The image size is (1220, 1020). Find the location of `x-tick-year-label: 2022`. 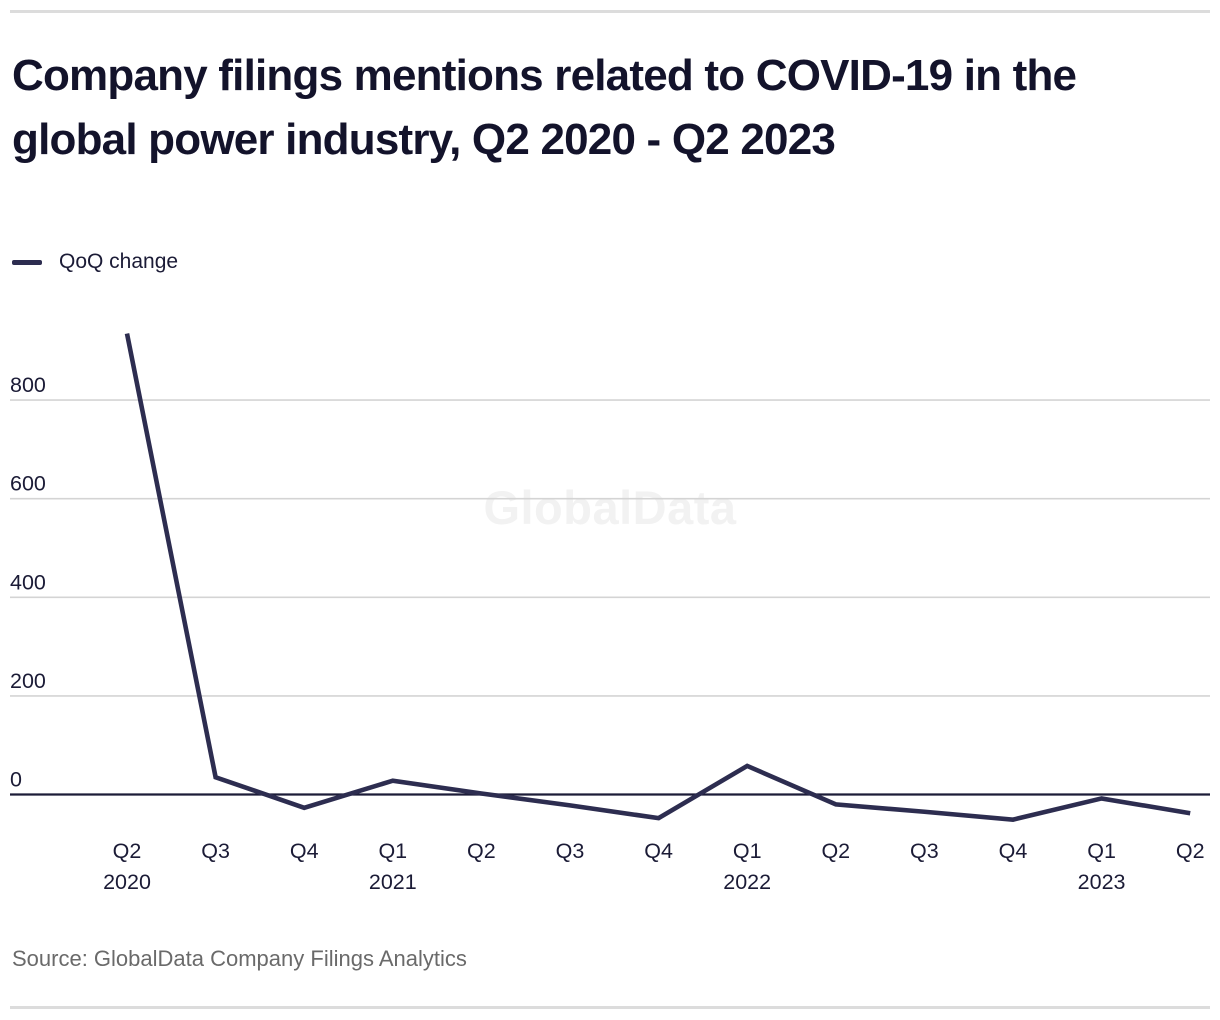

x-tick-year-label: 2022 is located at coordinates (747, 882).